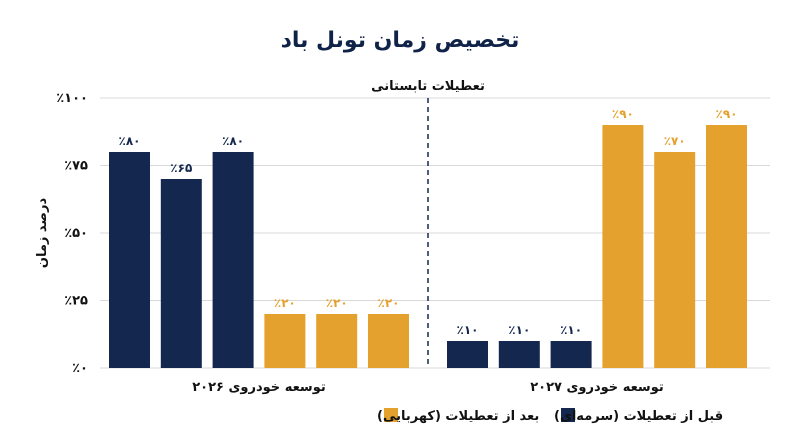 The height and width of the screenshot is (447, 800). Describe the element at coordinates (72, 98) in the screenshot. I see `y-tick-label: ٪۱۰۰` at that location.